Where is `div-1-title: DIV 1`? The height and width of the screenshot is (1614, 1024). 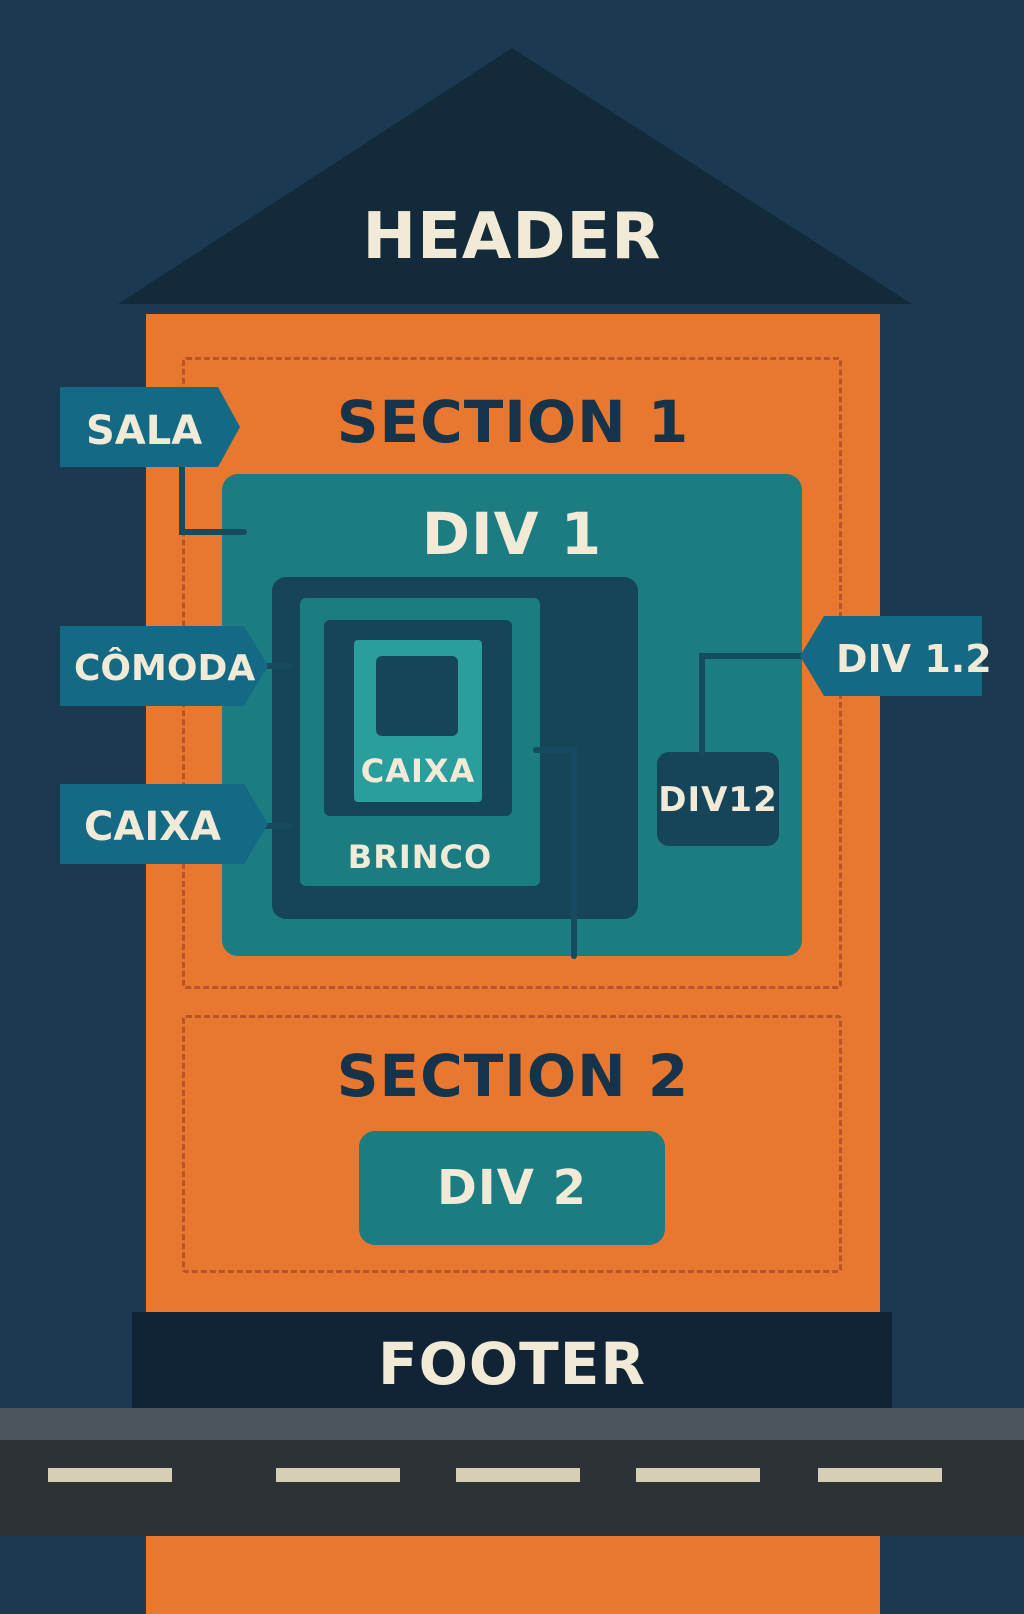
div-1-title: DIV 1 is located at coordinates (512, 534).